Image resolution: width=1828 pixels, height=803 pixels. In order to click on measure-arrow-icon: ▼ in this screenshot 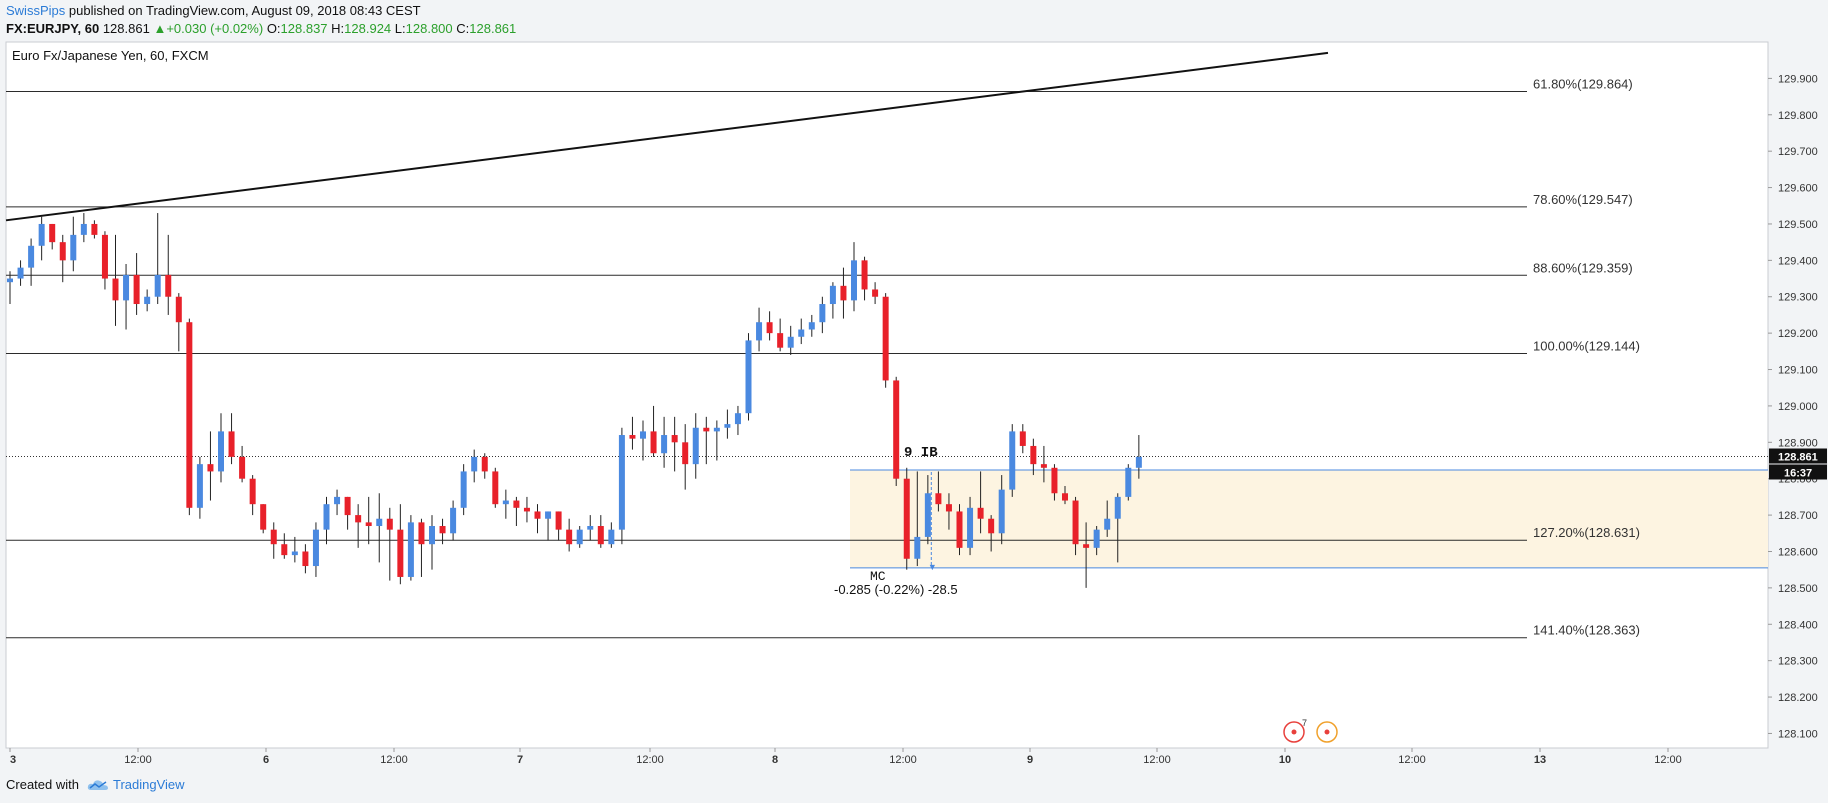, I will do `click(932, 567)`.